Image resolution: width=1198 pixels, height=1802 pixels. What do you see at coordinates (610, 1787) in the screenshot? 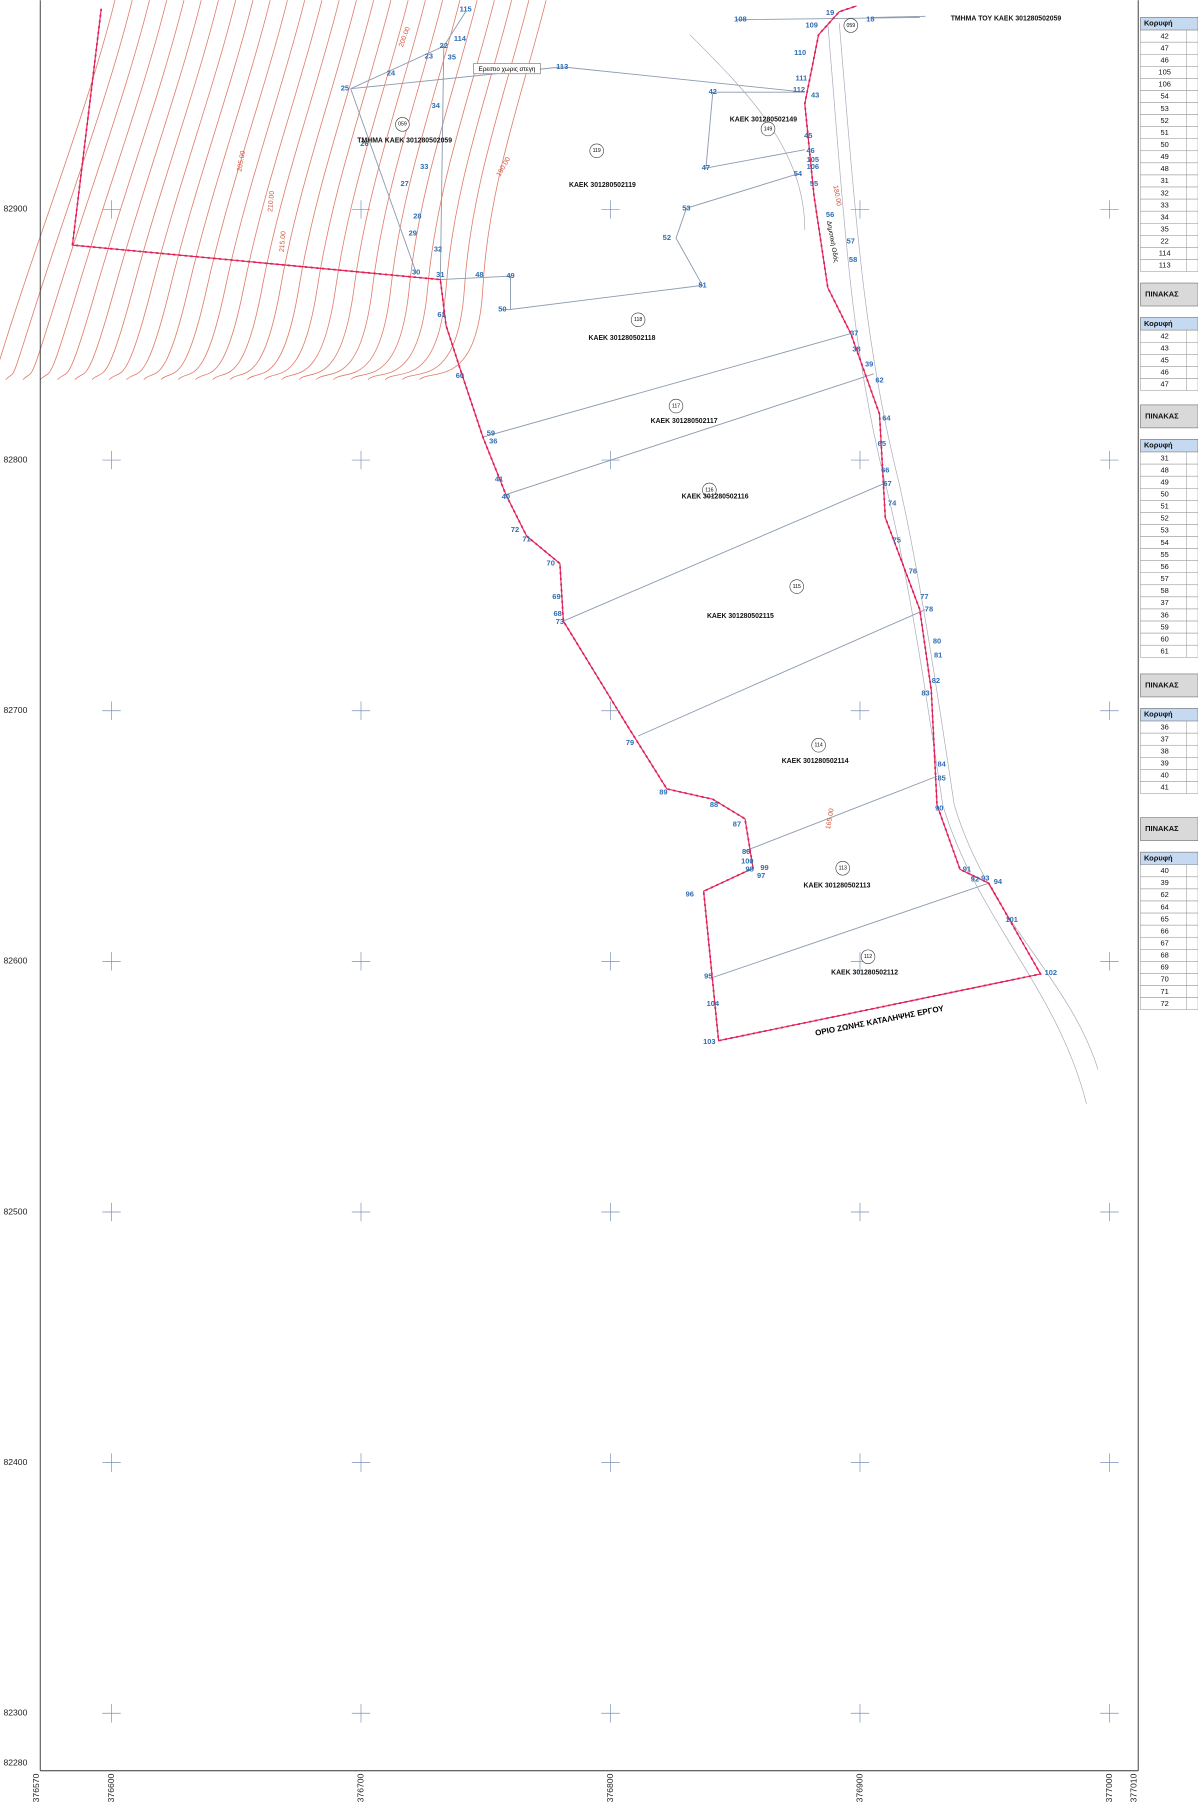
I see `x-tick-label: 376800` at bounding box center [610, 1787].